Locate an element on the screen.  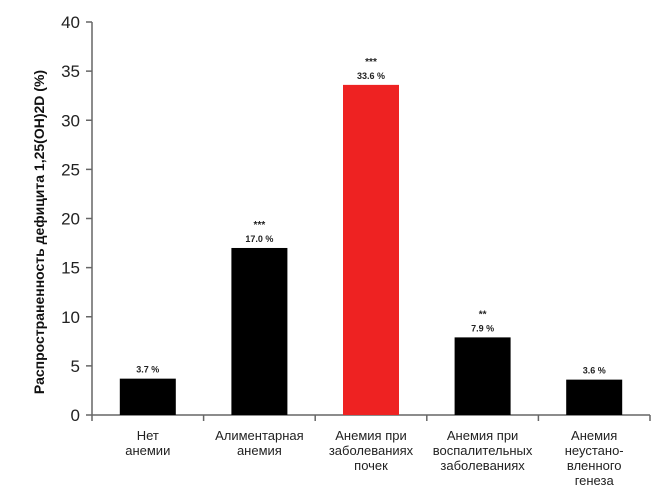
y-tick-label: 40 is located at coordinates (70, 22).